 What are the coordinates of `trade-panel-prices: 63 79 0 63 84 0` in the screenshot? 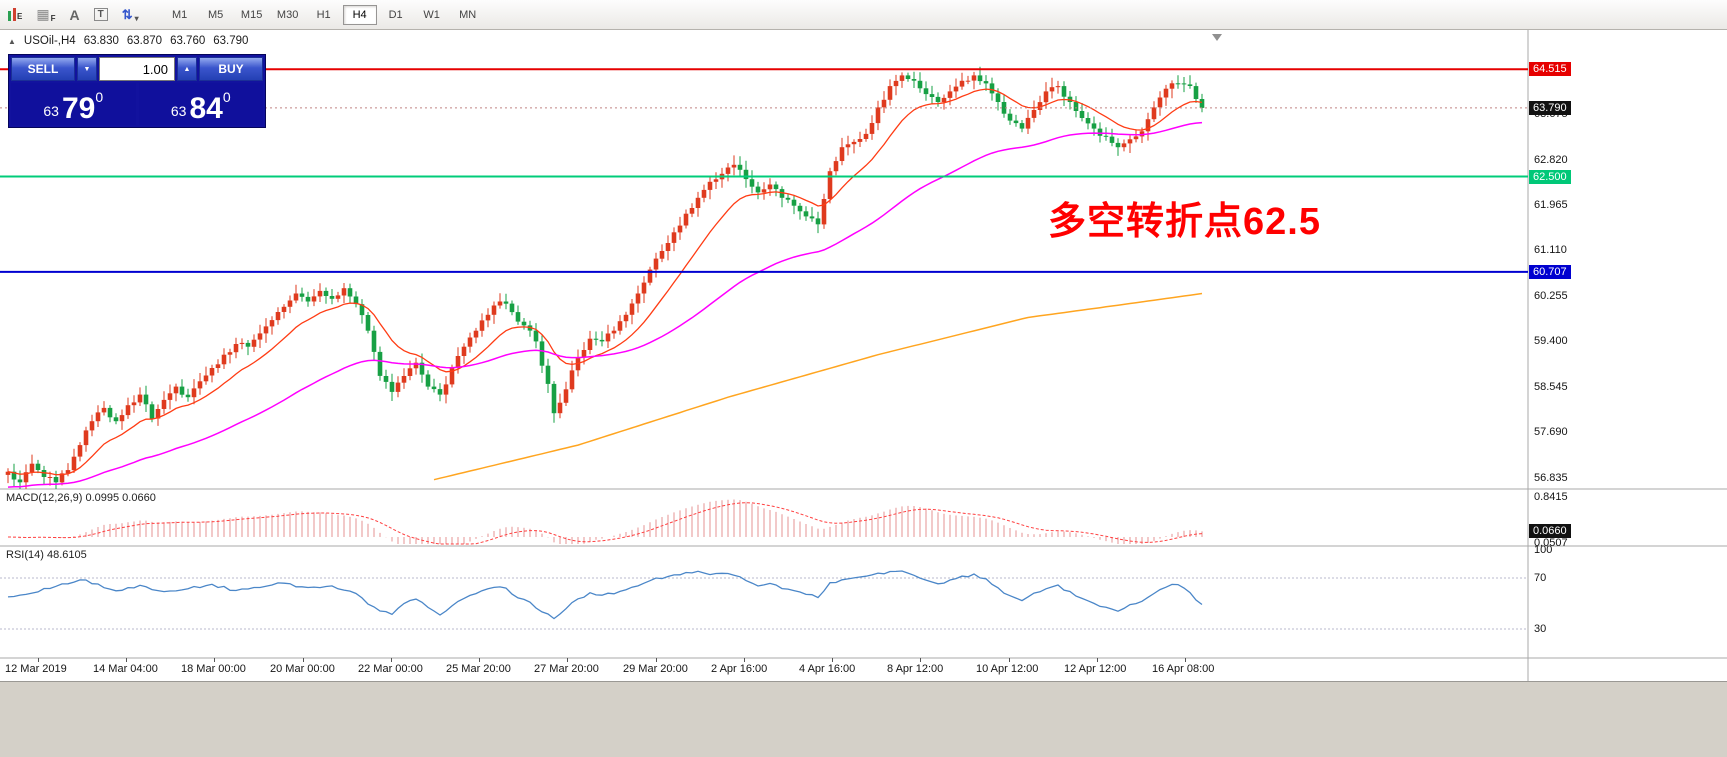 It's located at (137, 104).